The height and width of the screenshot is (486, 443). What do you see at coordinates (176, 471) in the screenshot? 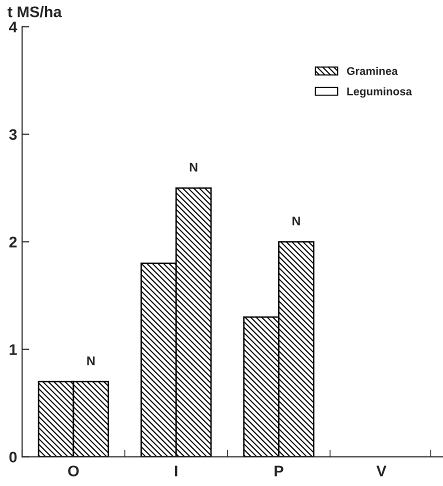
I see `x-tick-label: I` at bounding box center [176, 471].